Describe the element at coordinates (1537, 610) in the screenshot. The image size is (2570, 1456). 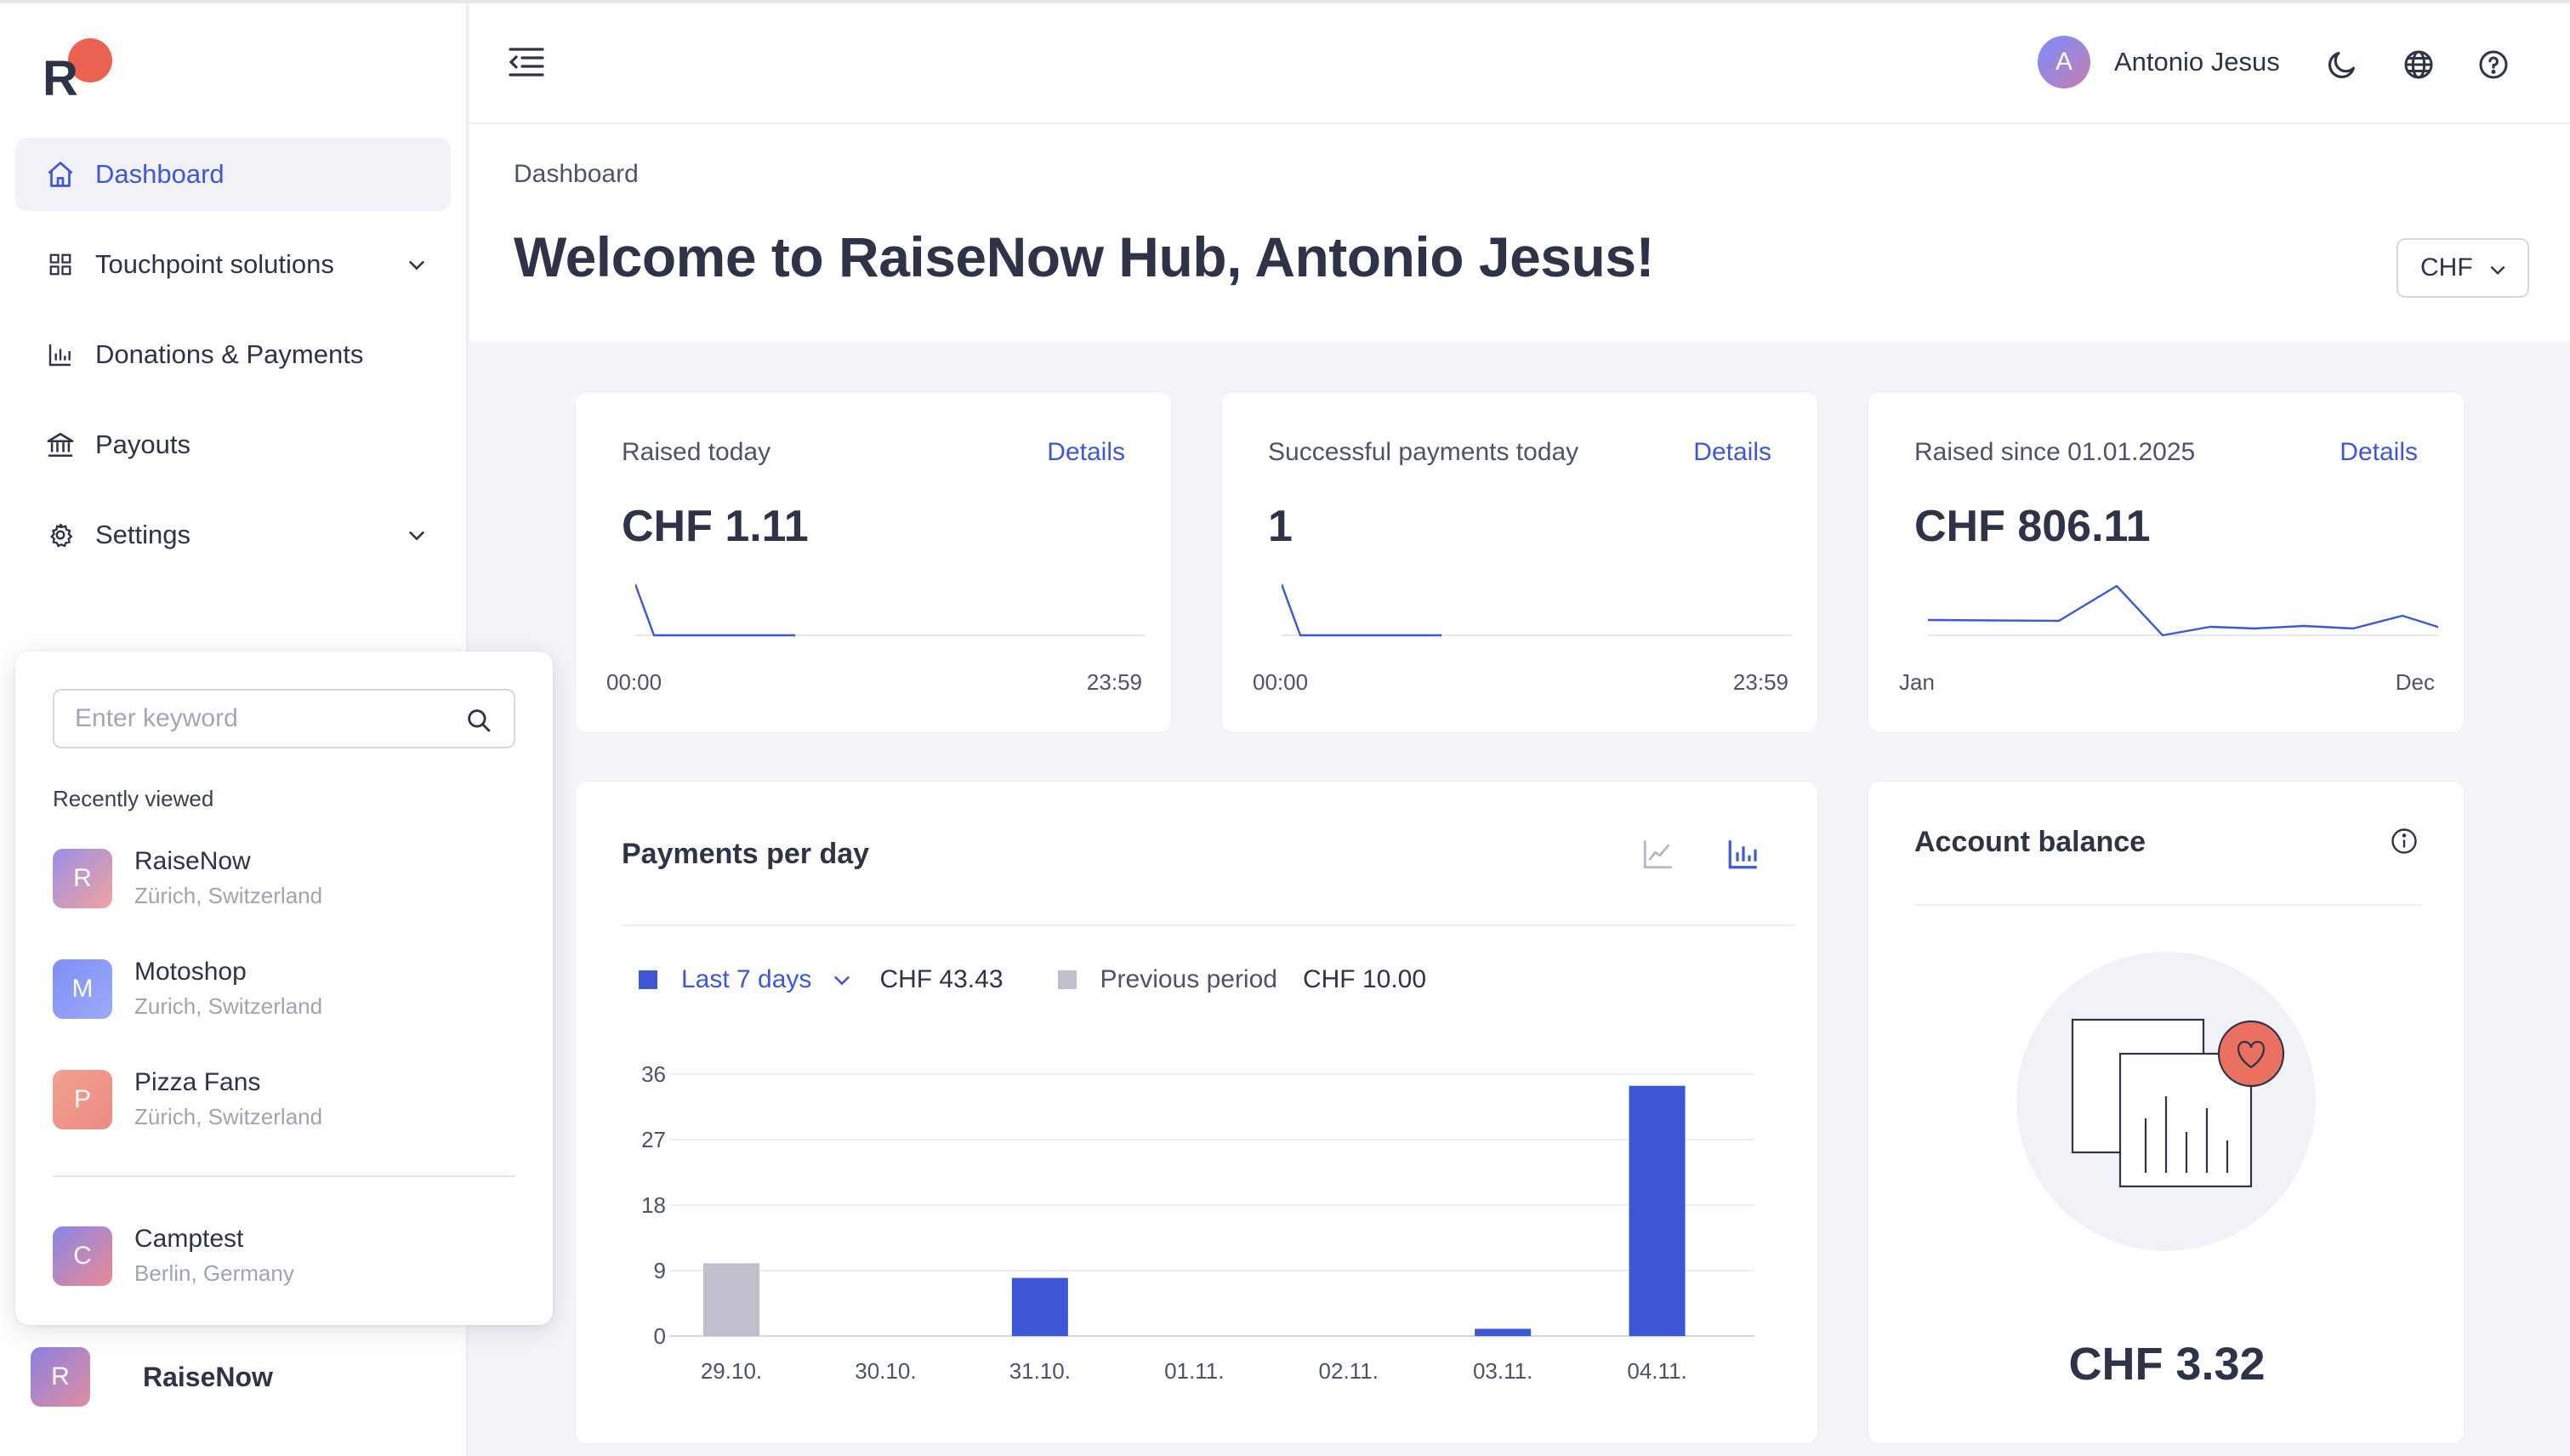
I see `sparkline` at that location.